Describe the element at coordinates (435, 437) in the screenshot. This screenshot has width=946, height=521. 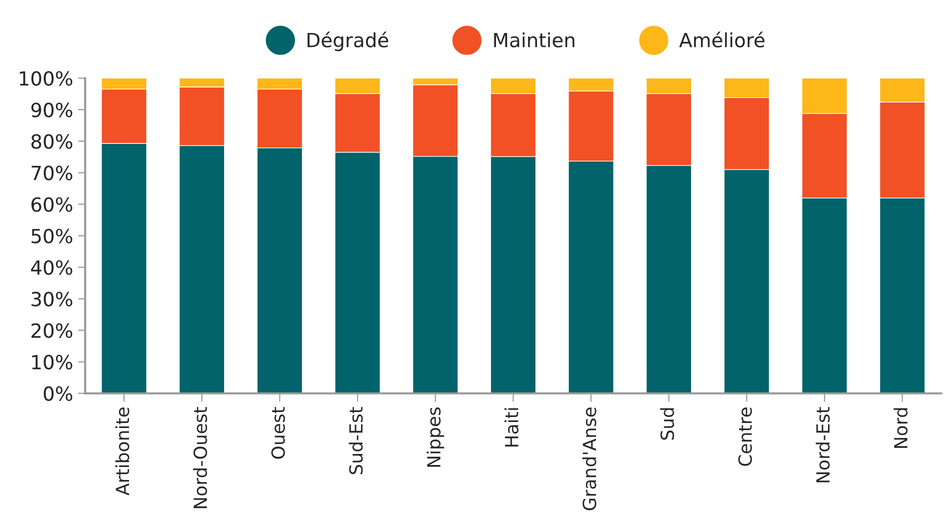
I see `x-tick-label: Nippes` at that location.